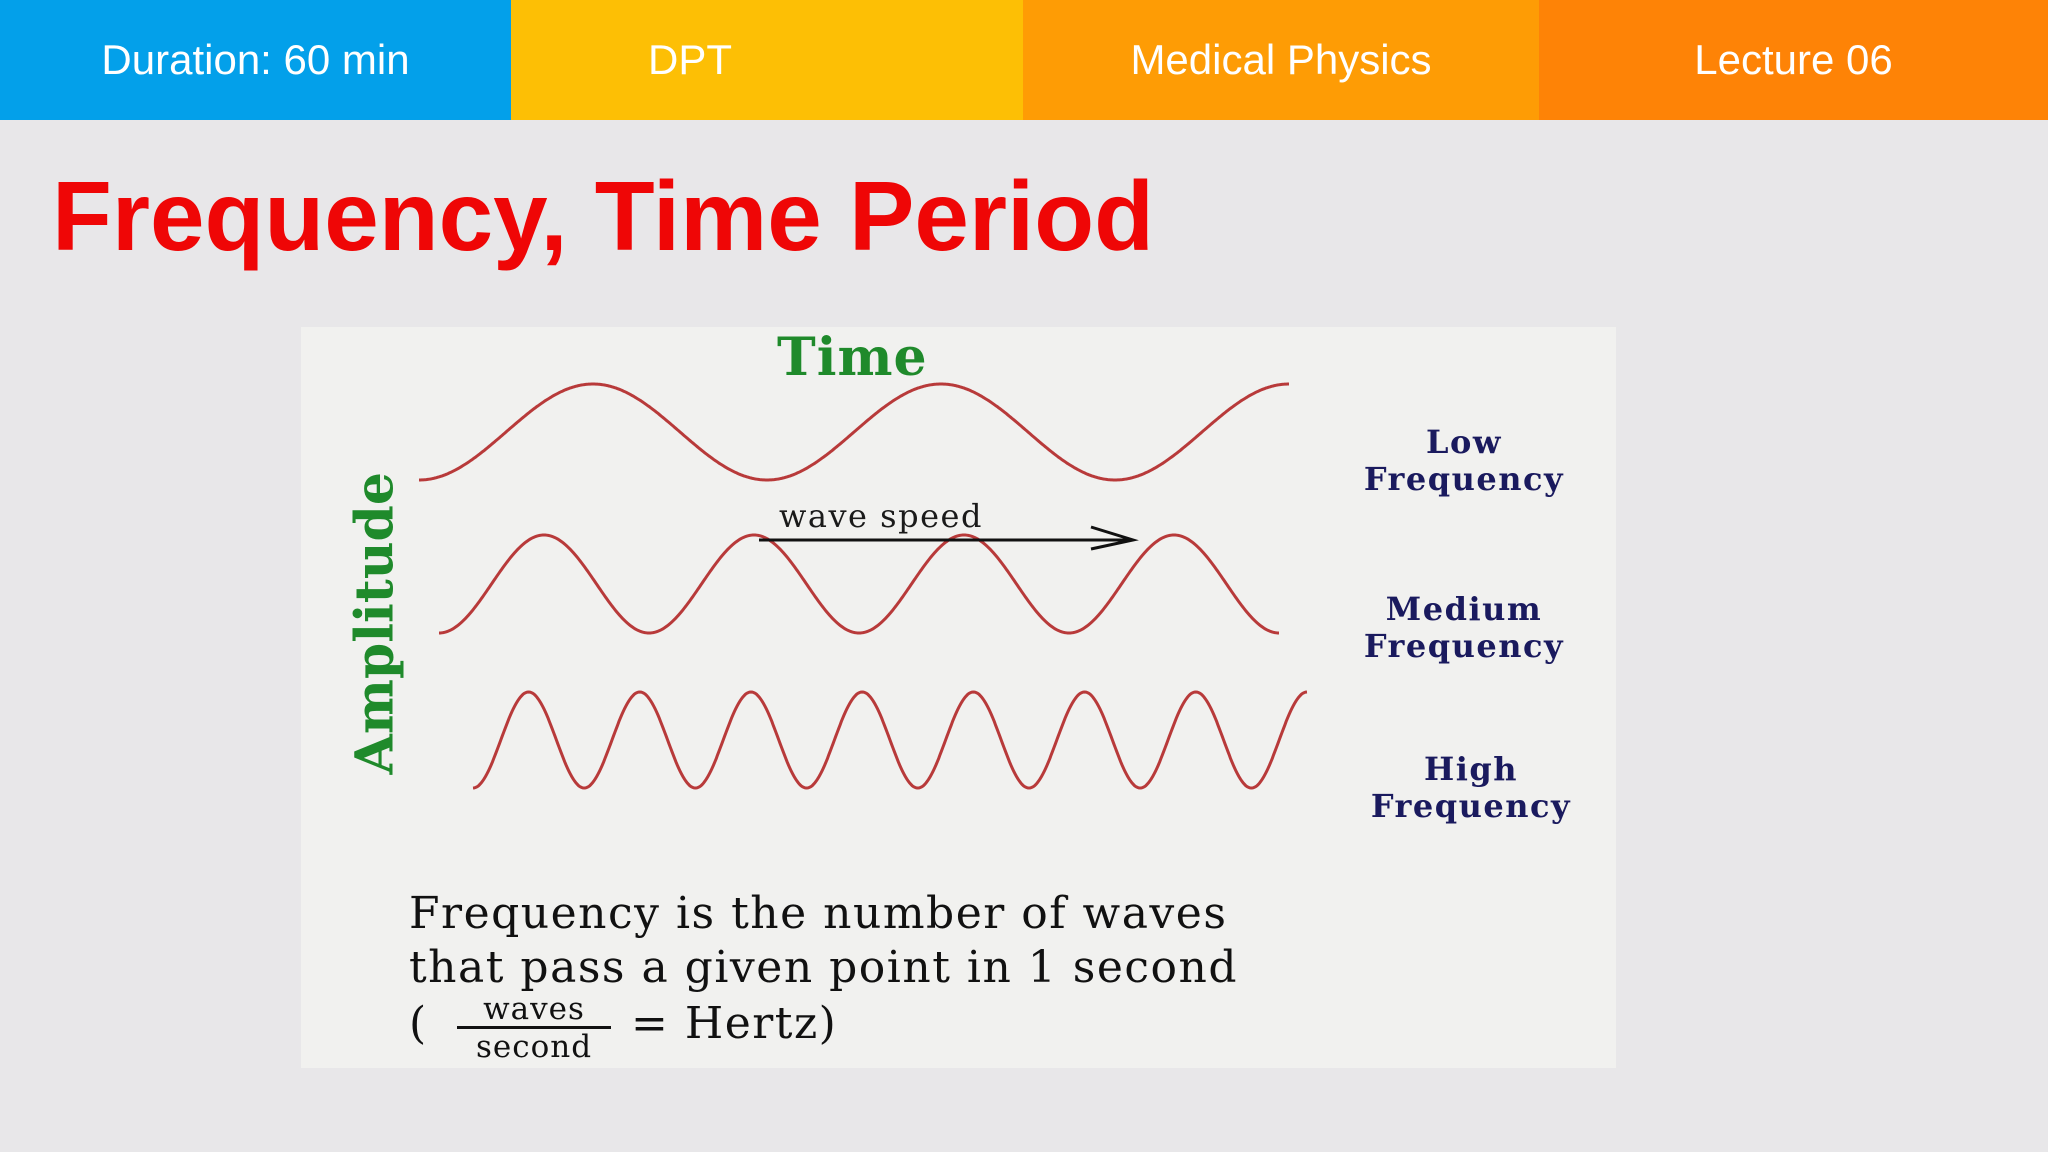 This screenshot has width=2048, height=1152. What do you see at coordinates (418, 1023) in the screenshot?
I see `formula-open-paren: (` at bounding box center [418, 1023].